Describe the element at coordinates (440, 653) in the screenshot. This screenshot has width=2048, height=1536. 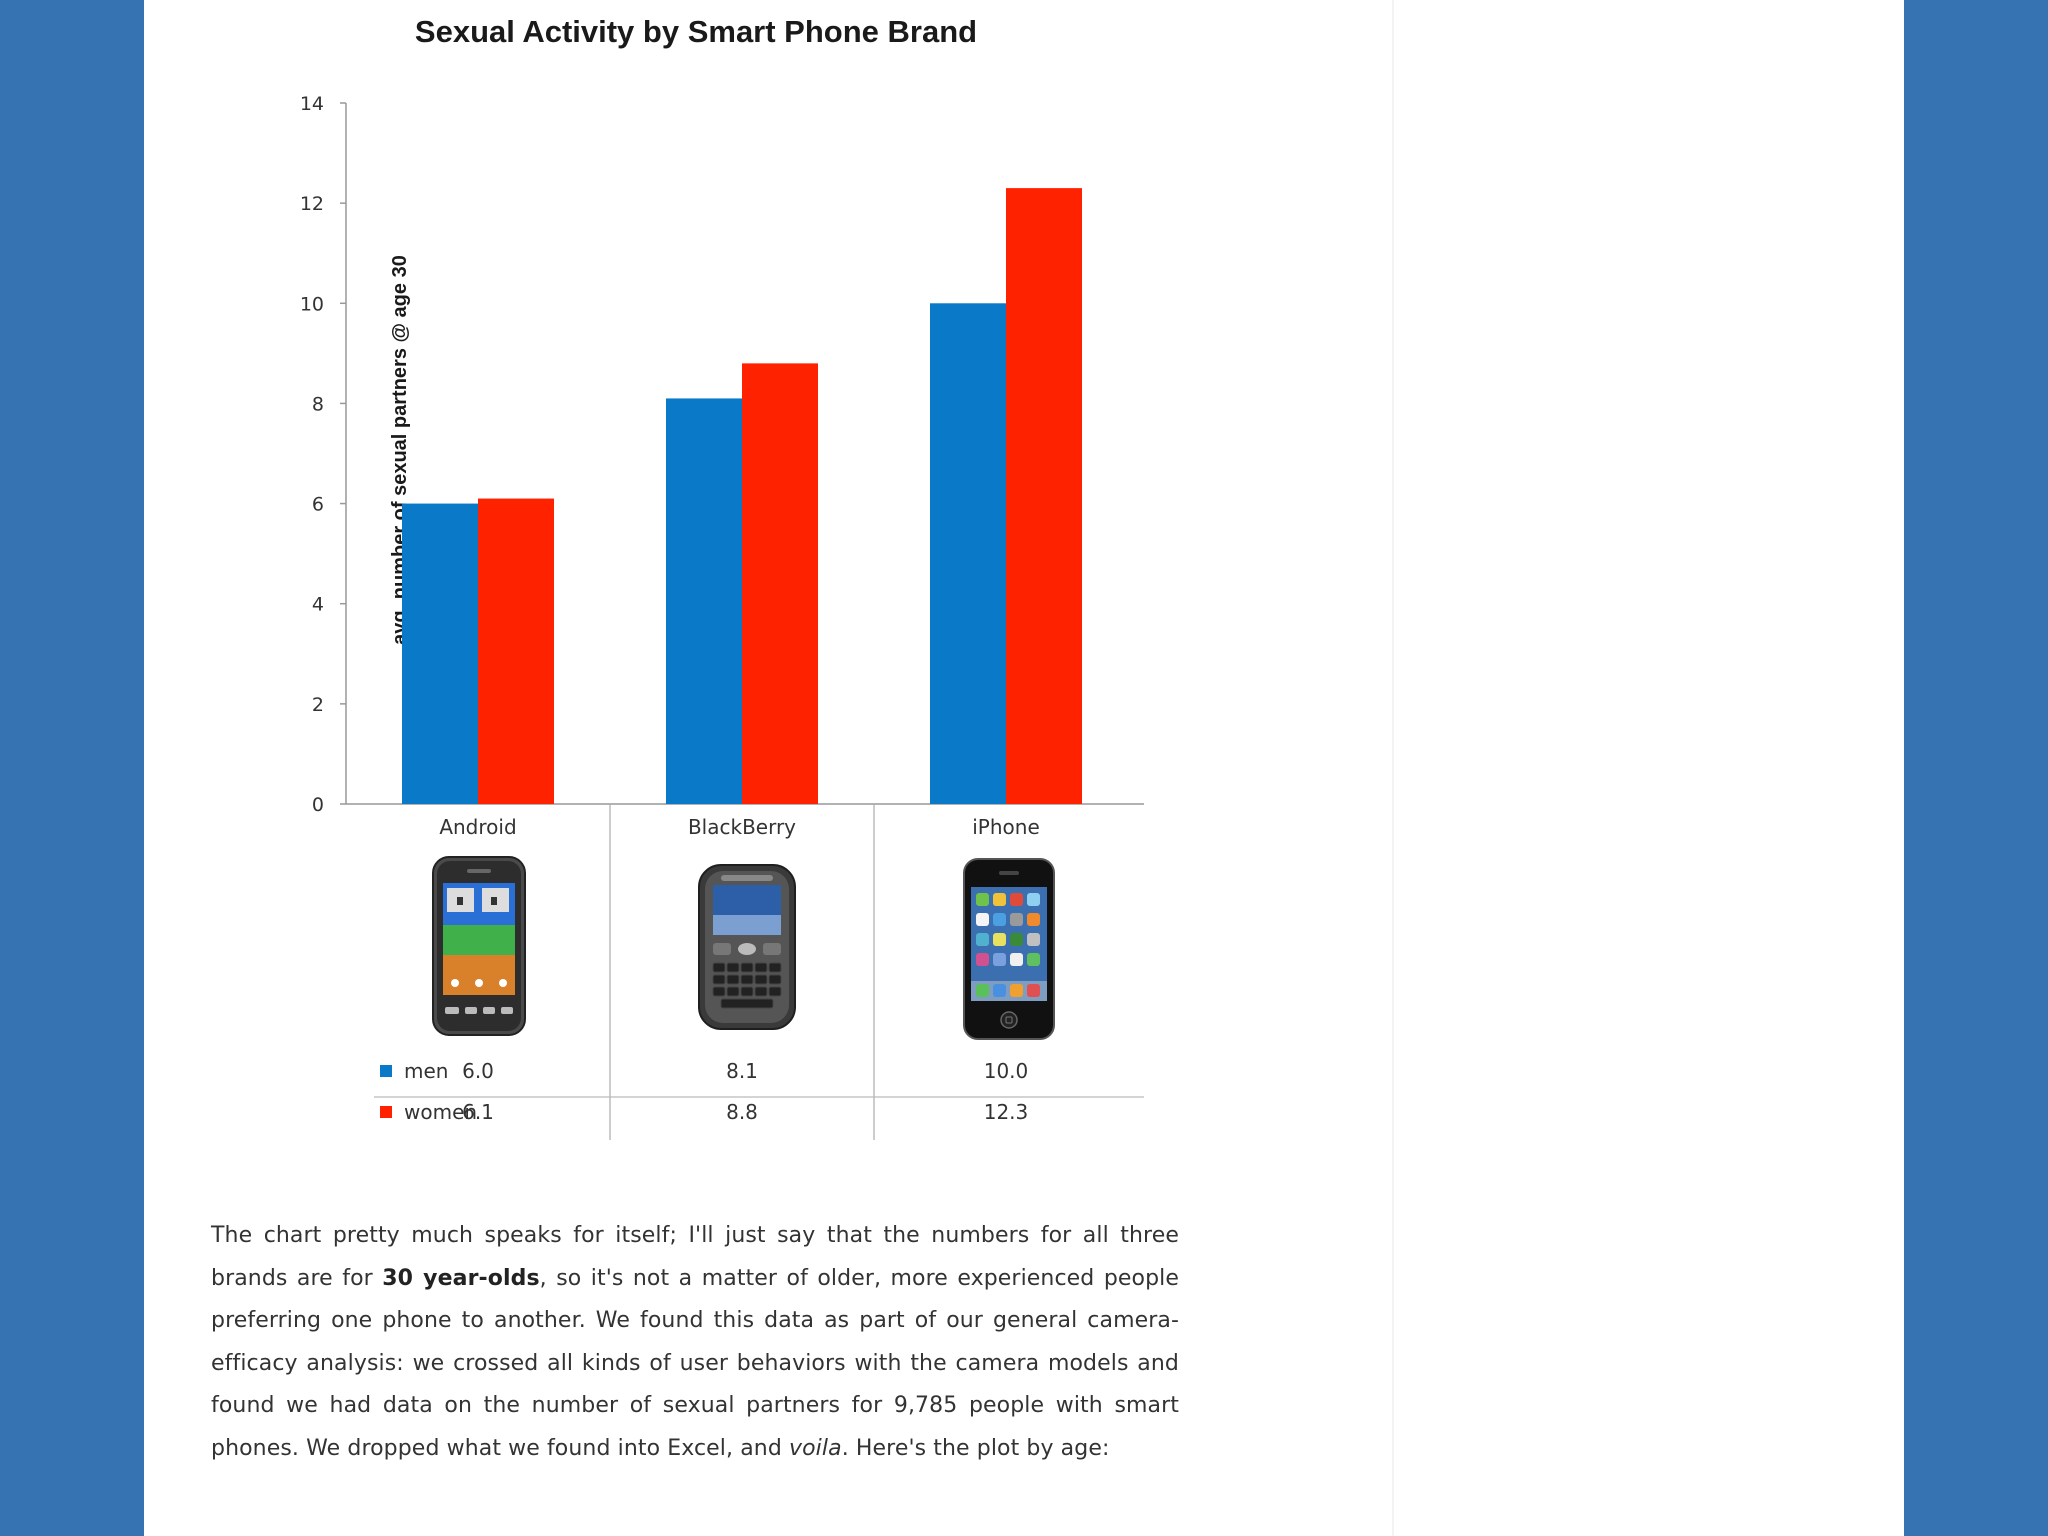
I see `bar-men-android` at that location.